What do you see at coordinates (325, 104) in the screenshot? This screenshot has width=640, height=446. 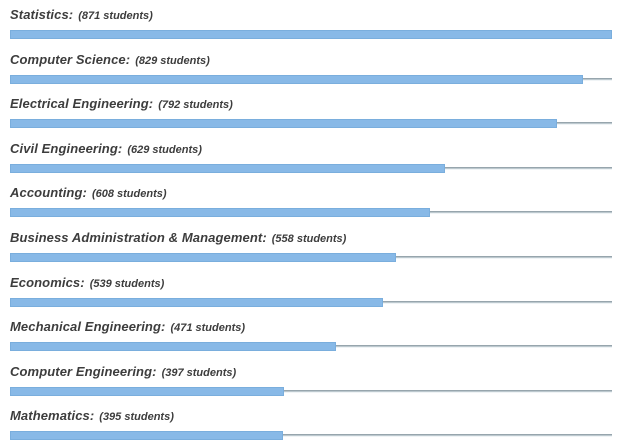 I see `row-label-line: Electrical Engineering: (792 students)` at bounding box center [325, 104].